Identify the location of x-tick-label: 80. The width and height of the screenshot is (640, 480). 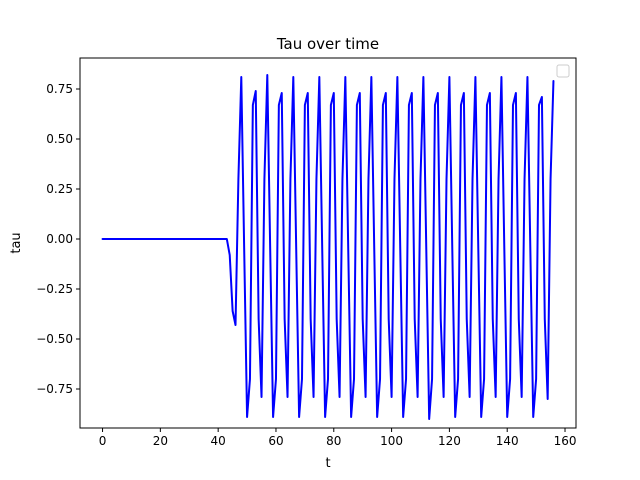
(333, 441).